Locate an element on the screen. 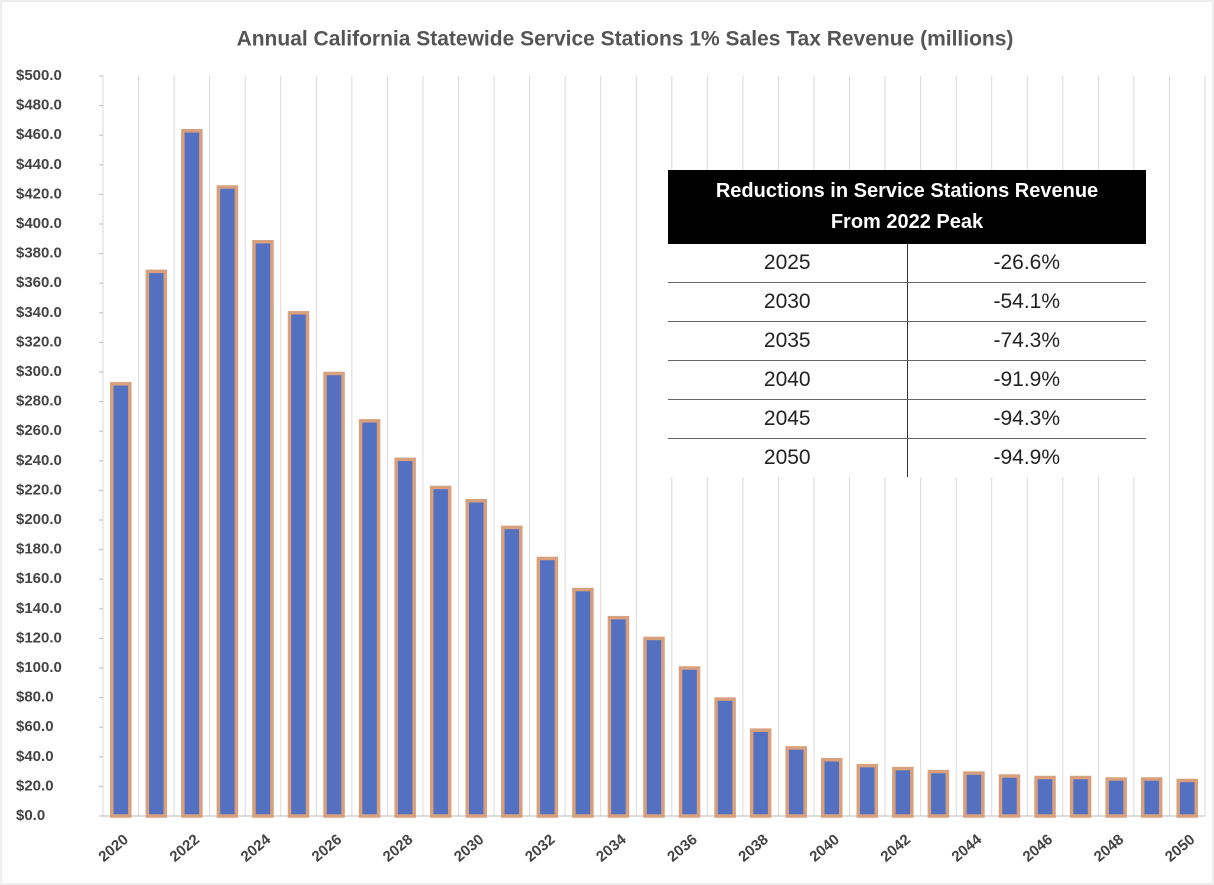 This screenshot has height=885, width=1214. table-cell: 2045 is located at coordinates (788, 419).